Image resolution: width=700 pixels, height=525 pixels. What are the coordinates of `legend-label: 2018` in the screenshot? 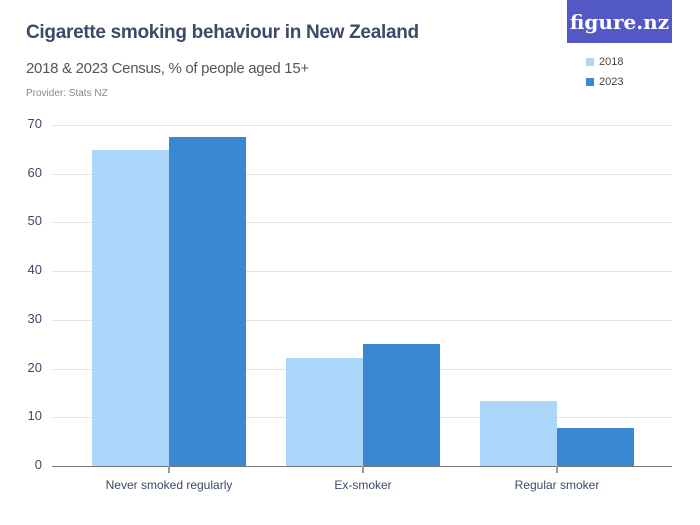 It's located at (611, 62).